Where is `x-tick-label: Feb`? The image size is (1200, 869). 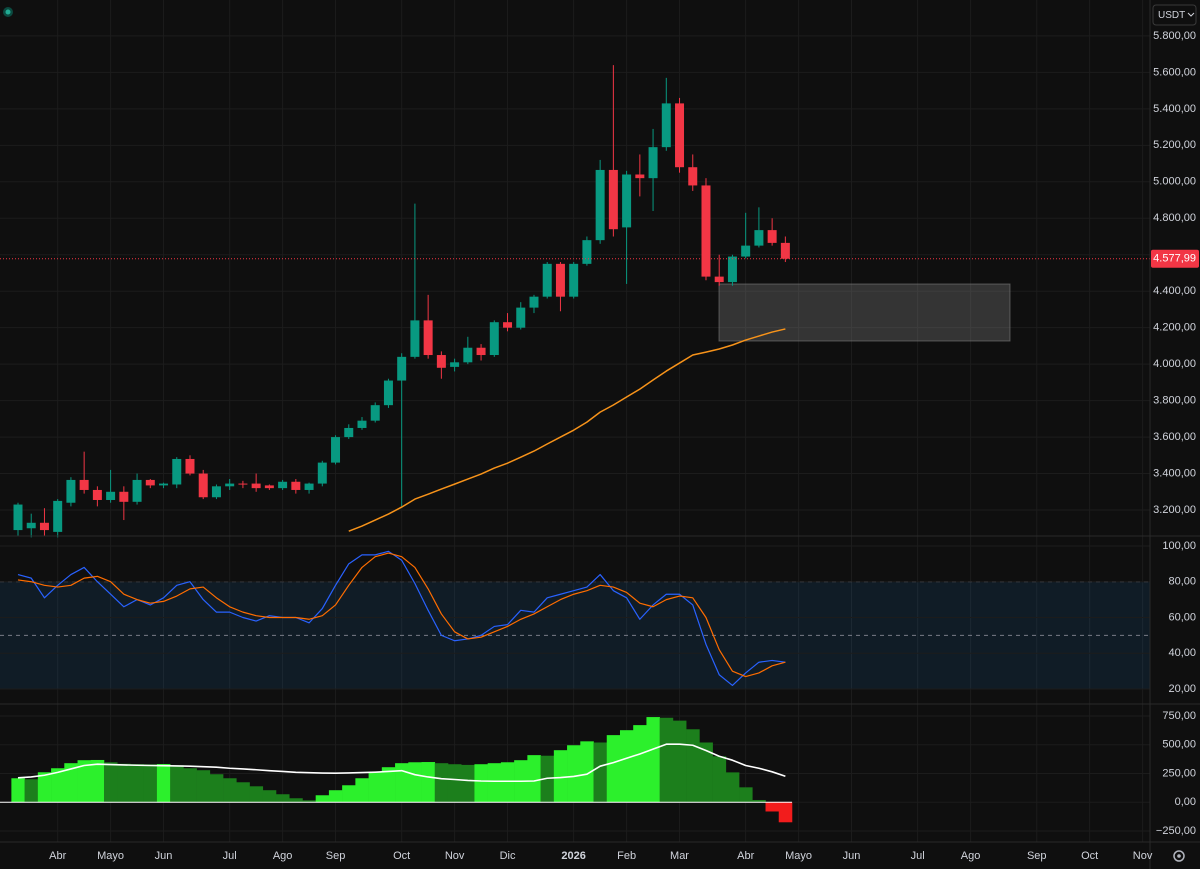
x-tick-label: Feb is located at coordinates (626, 856).